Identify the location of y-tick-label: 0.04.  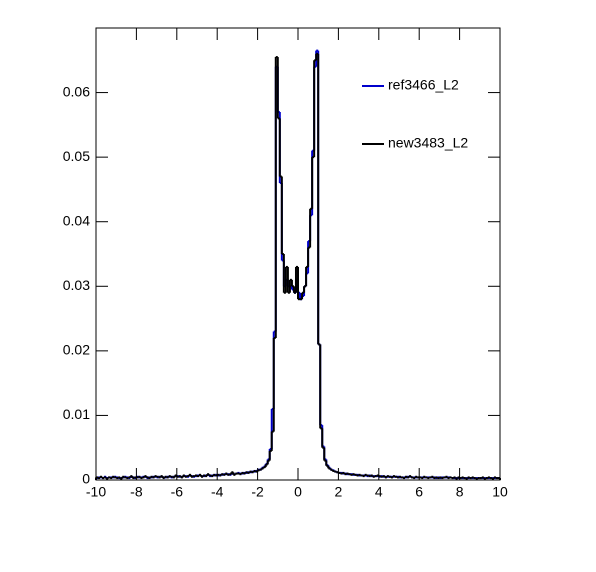
(76, 220).